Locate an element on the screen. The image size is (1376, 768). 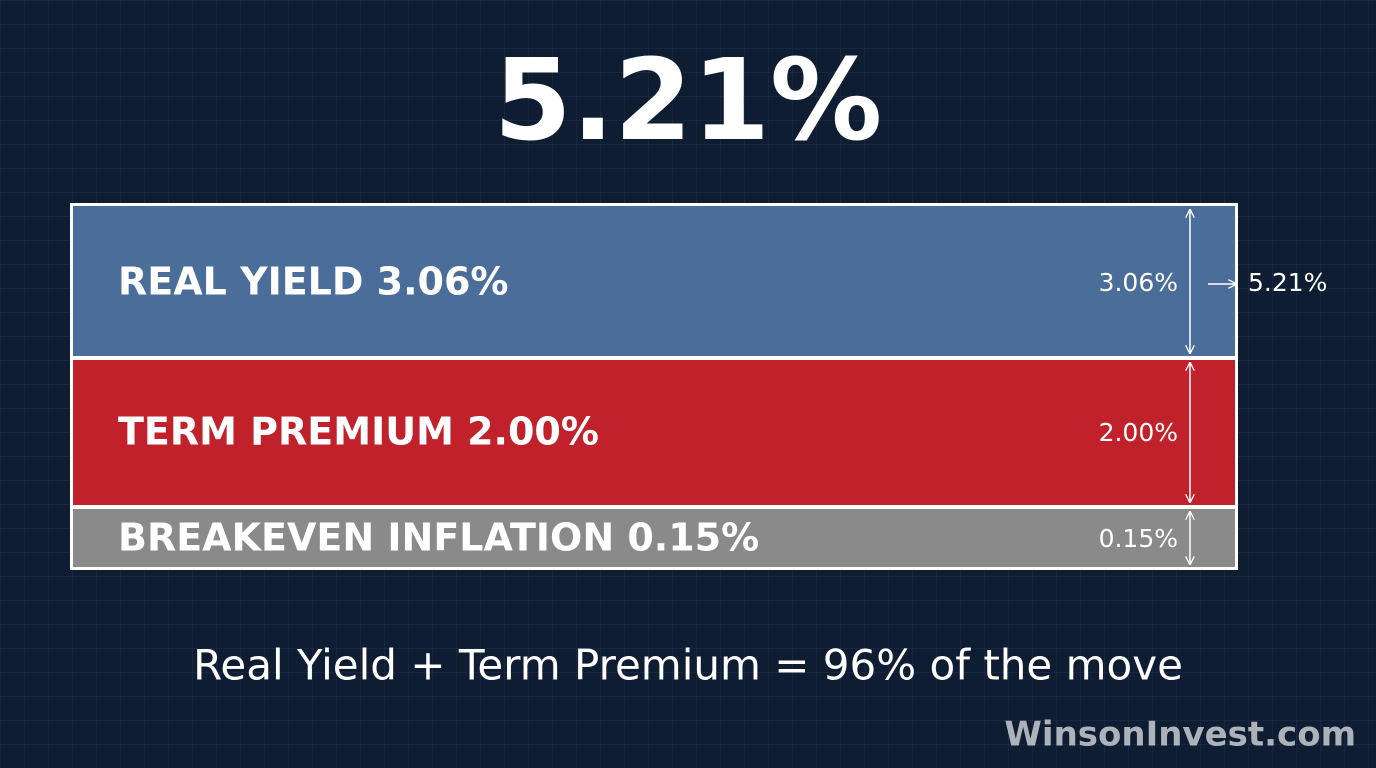
segment-value: 0.15% is located at coordinates (1138, 538).